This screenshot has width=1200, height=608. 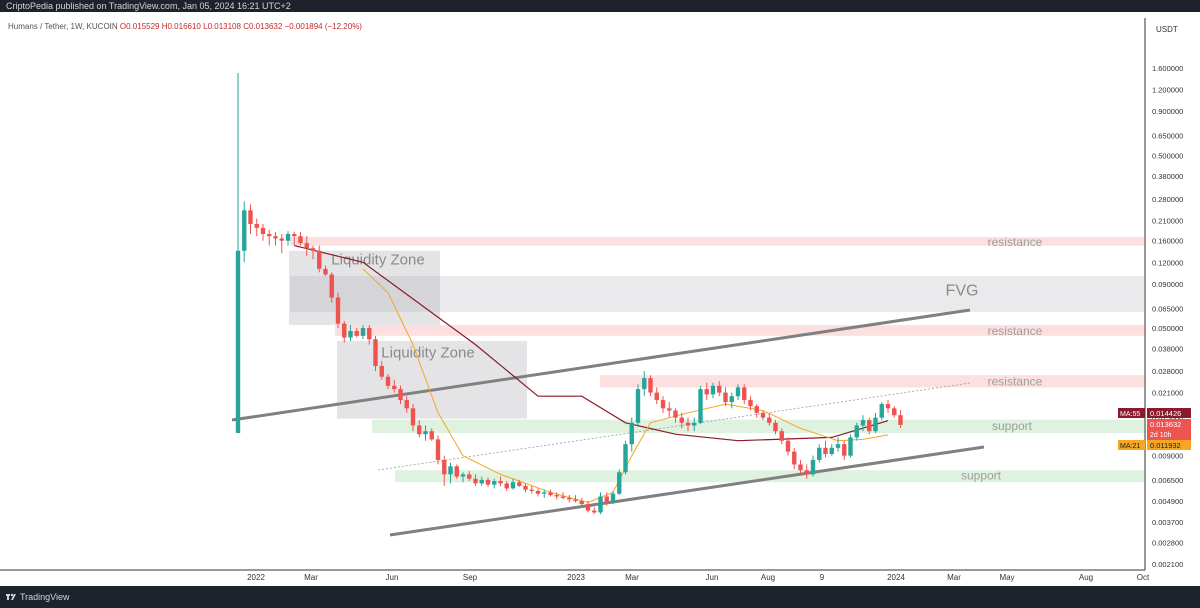 What do you see at coordinates (1167, 522) in the screenshot?
I see `y-tick-label: 0.003700` at bounding box center [1167, 522].